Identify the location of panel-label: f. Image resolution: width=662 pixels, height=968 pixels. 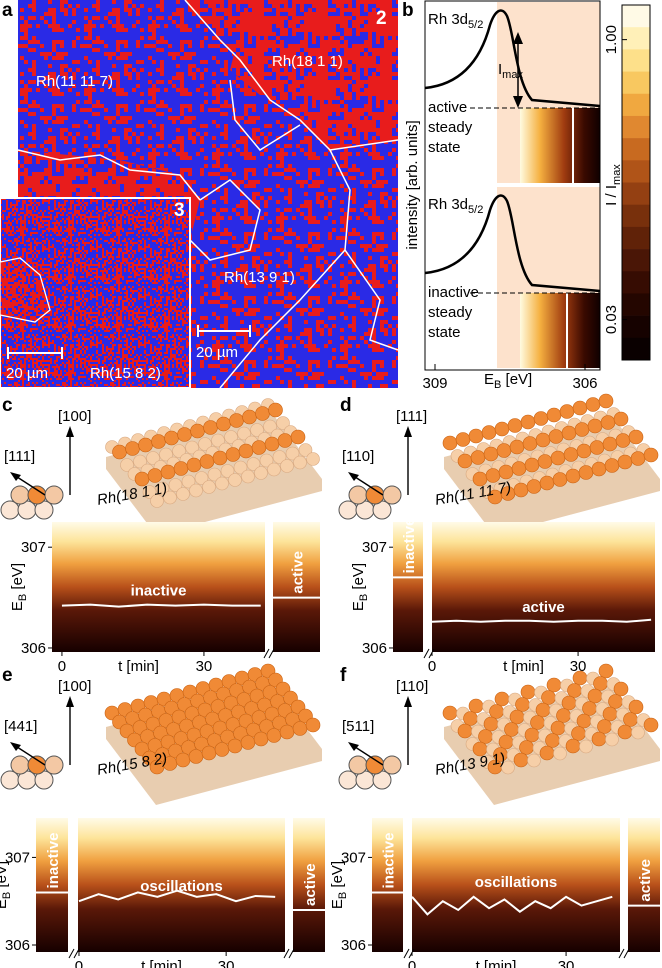
(343, 675).